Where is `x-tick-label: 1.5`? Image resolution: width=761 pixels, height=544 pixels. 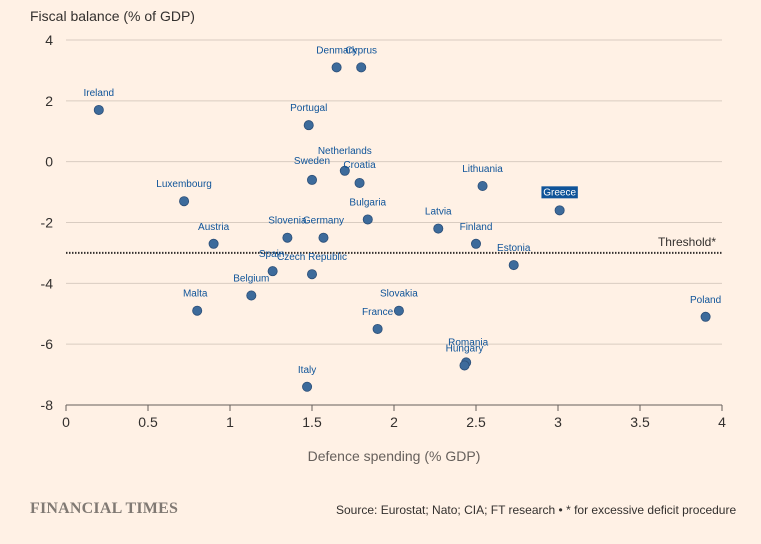
x-tick-label: 1.5 is located at coordinates (312, 422).